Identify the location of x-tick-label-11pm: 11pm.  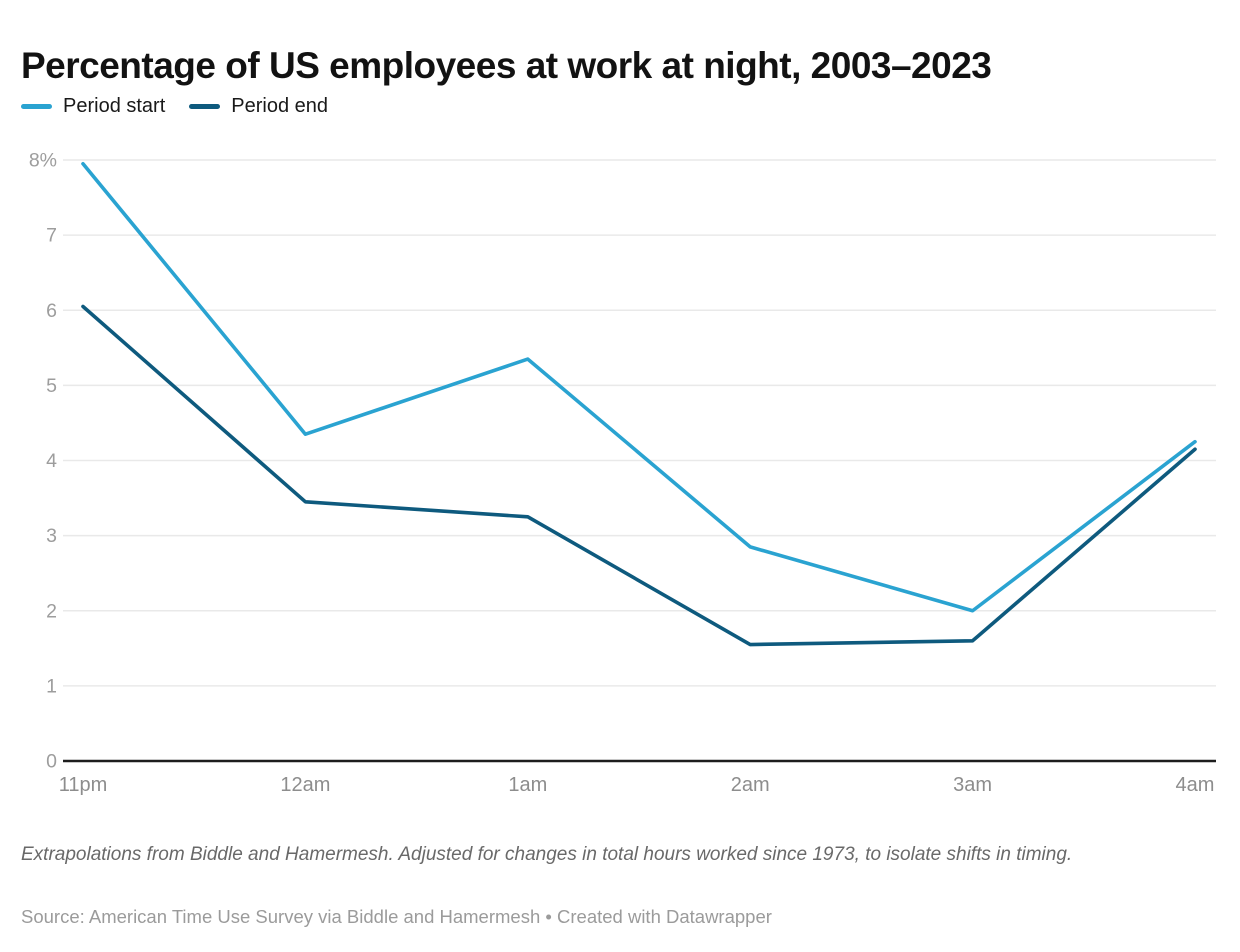
(83, 785).